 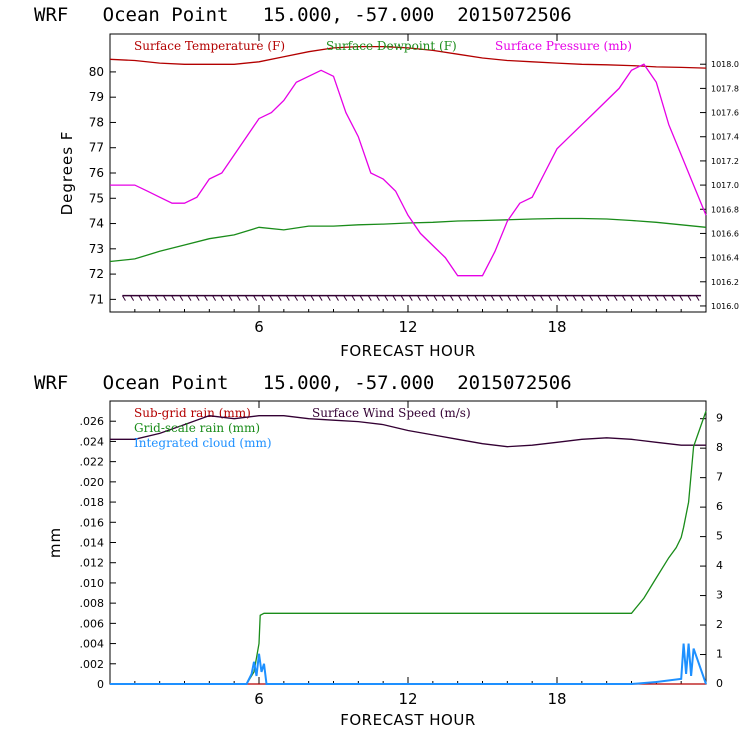 What do you see at coordinates (719, 595) in the screenshot?
I see `y2-tick-label: 3` at bounding box center [719, 595].